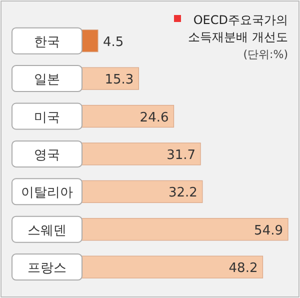  Describe the element at coordinates (265, 54) in the screenshot. I see `text: (단위:%)` at that location.